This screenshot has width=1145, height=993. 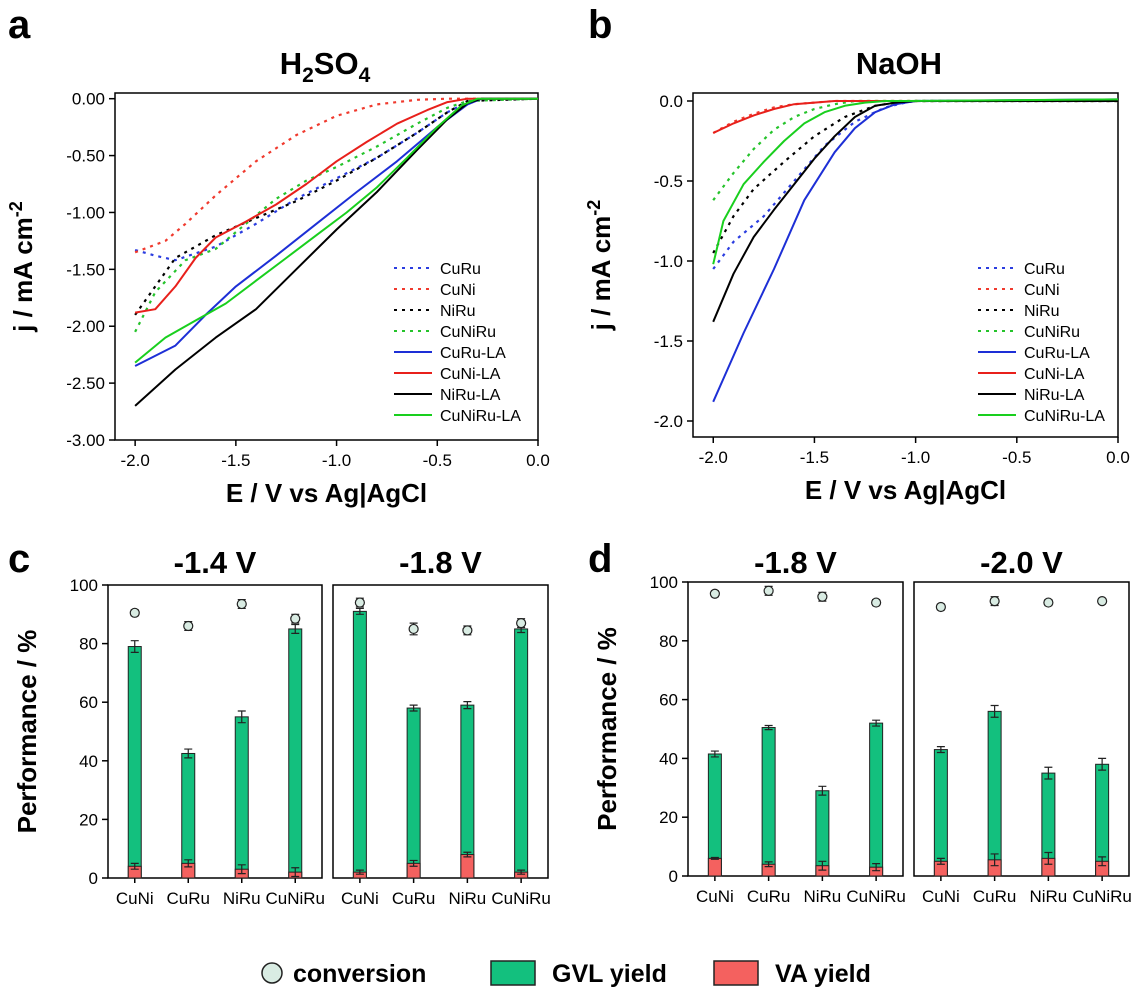 What do you see at coordinates (85, 383) in the screenshot?
I see `y-tick-label: -2.50` at bounding box center [85, 383].